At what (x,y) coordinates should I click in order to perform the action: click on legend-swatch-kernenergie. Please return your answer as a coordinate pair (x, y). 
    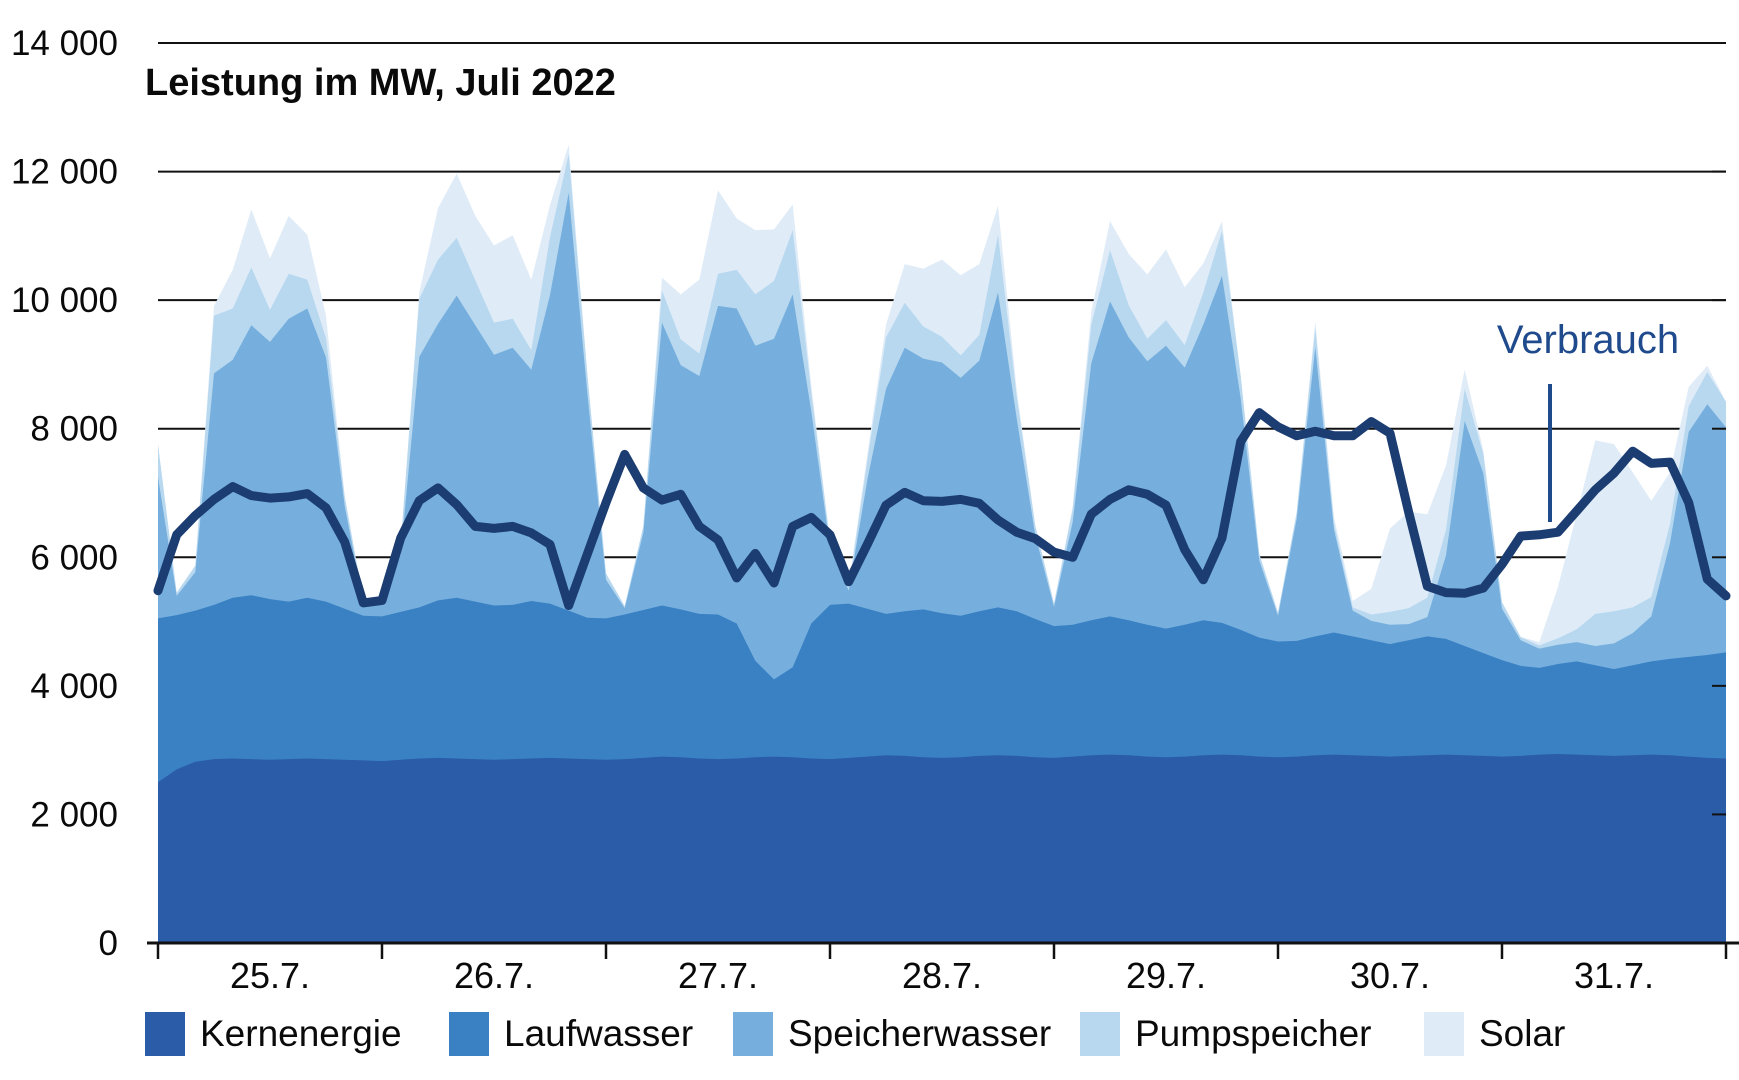
    Looking at the image, I should click on (165, 1034).